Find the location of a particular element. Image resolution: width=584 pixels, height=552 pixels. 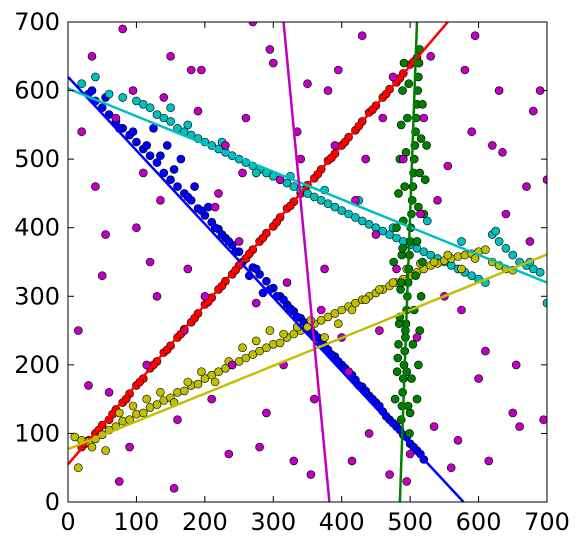

fit-line is located at coordinates (306, 262).